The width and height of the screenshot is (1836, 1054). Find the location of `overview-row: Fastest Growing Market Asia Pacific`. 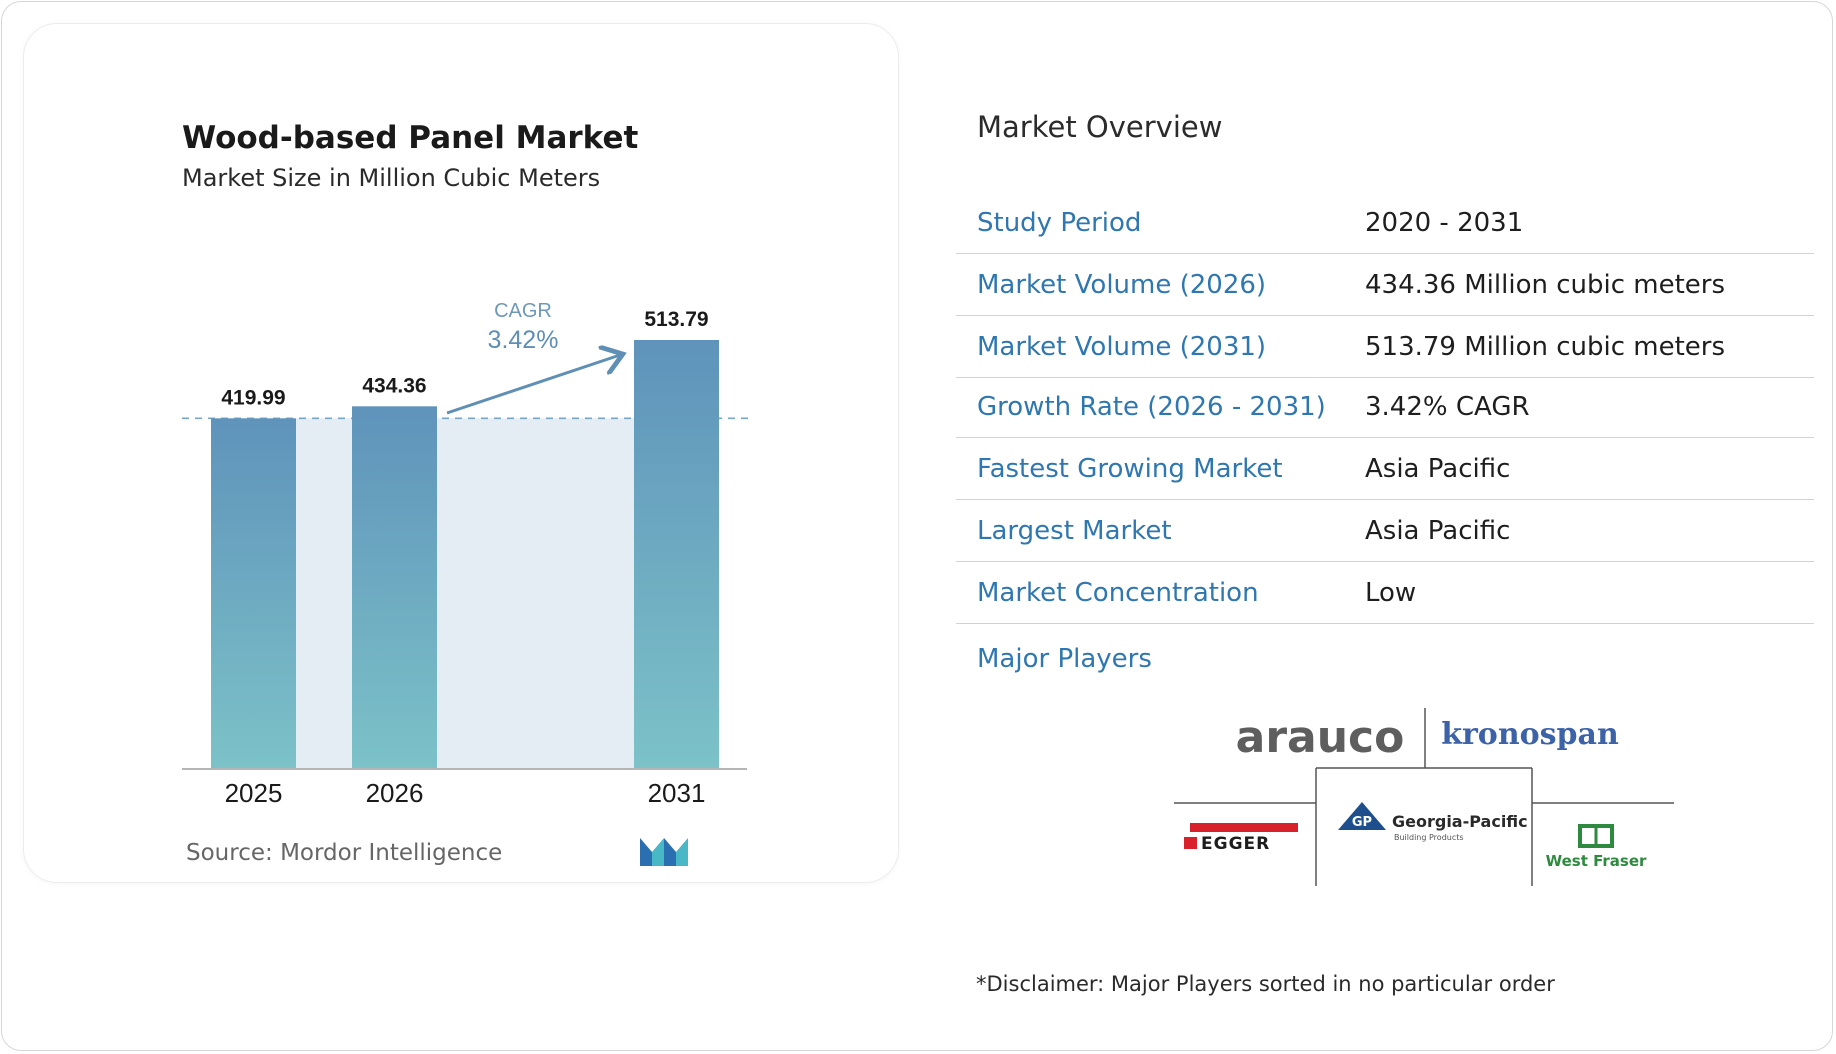

overview-row: Fastest Growing Market Asia Pacific is located at coordinates (1385, 469).